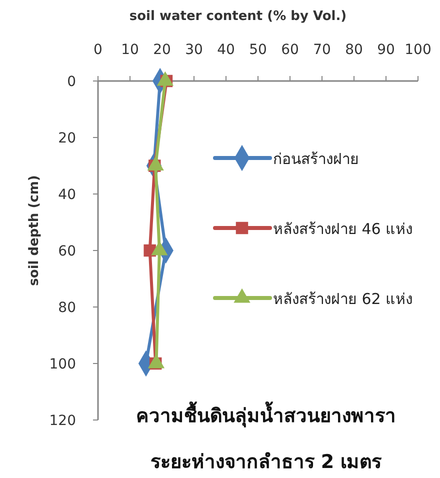 The image size is (440, 478). I want to click on x-axis-title: soil water content (% by Vol.), so click(238, 16).